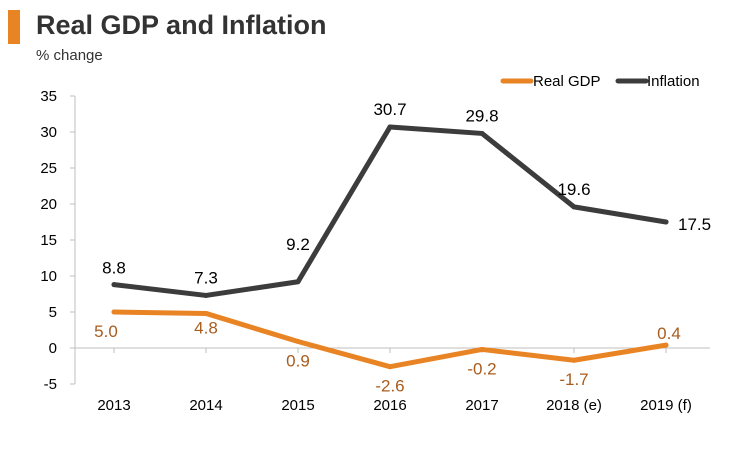  What do you see at coordinates (14, 27) in the screenshot?
I see `title-accent-bar` at bounding box center [14, 27].